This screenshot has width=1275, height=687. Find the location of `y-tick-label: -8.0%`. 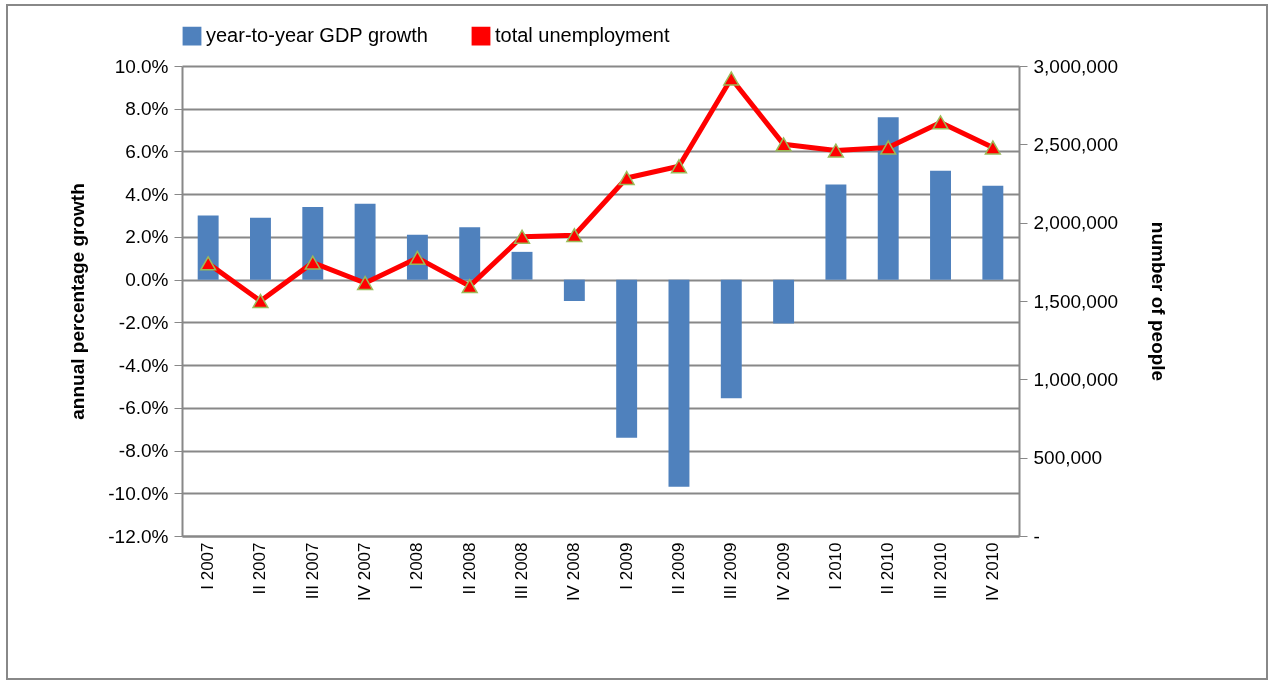

y-tick-label: -8.0% is located at coordinates (143, 451).